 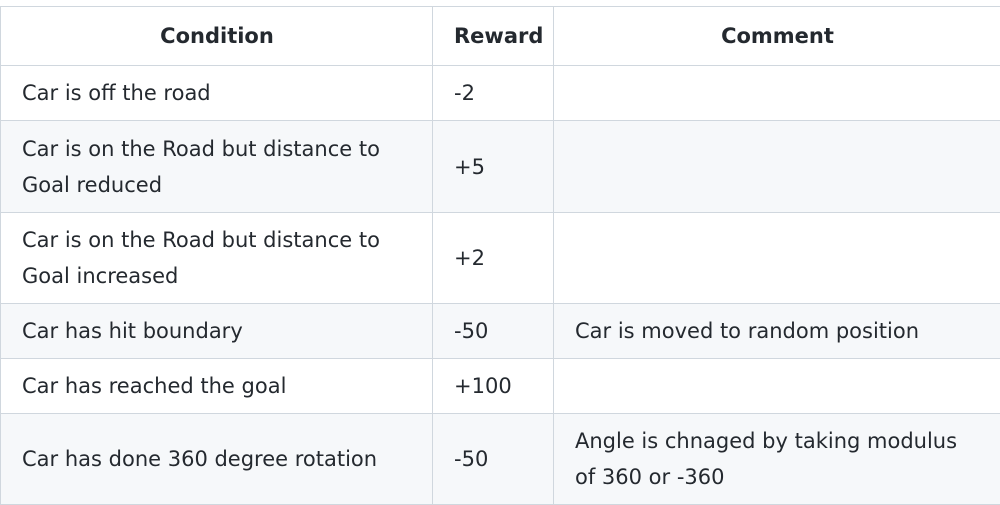 What do you see at coordinates (493, 93) in the screenshot?
I see `reward-cell: -2` at bounding box center [493, 93].